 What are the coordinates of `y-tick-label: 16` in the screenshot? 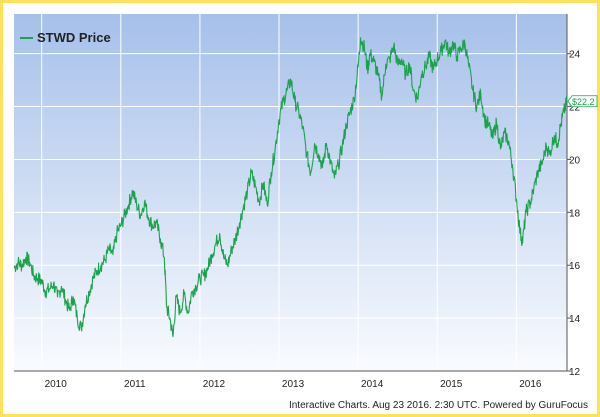 It's located at (575, 266).